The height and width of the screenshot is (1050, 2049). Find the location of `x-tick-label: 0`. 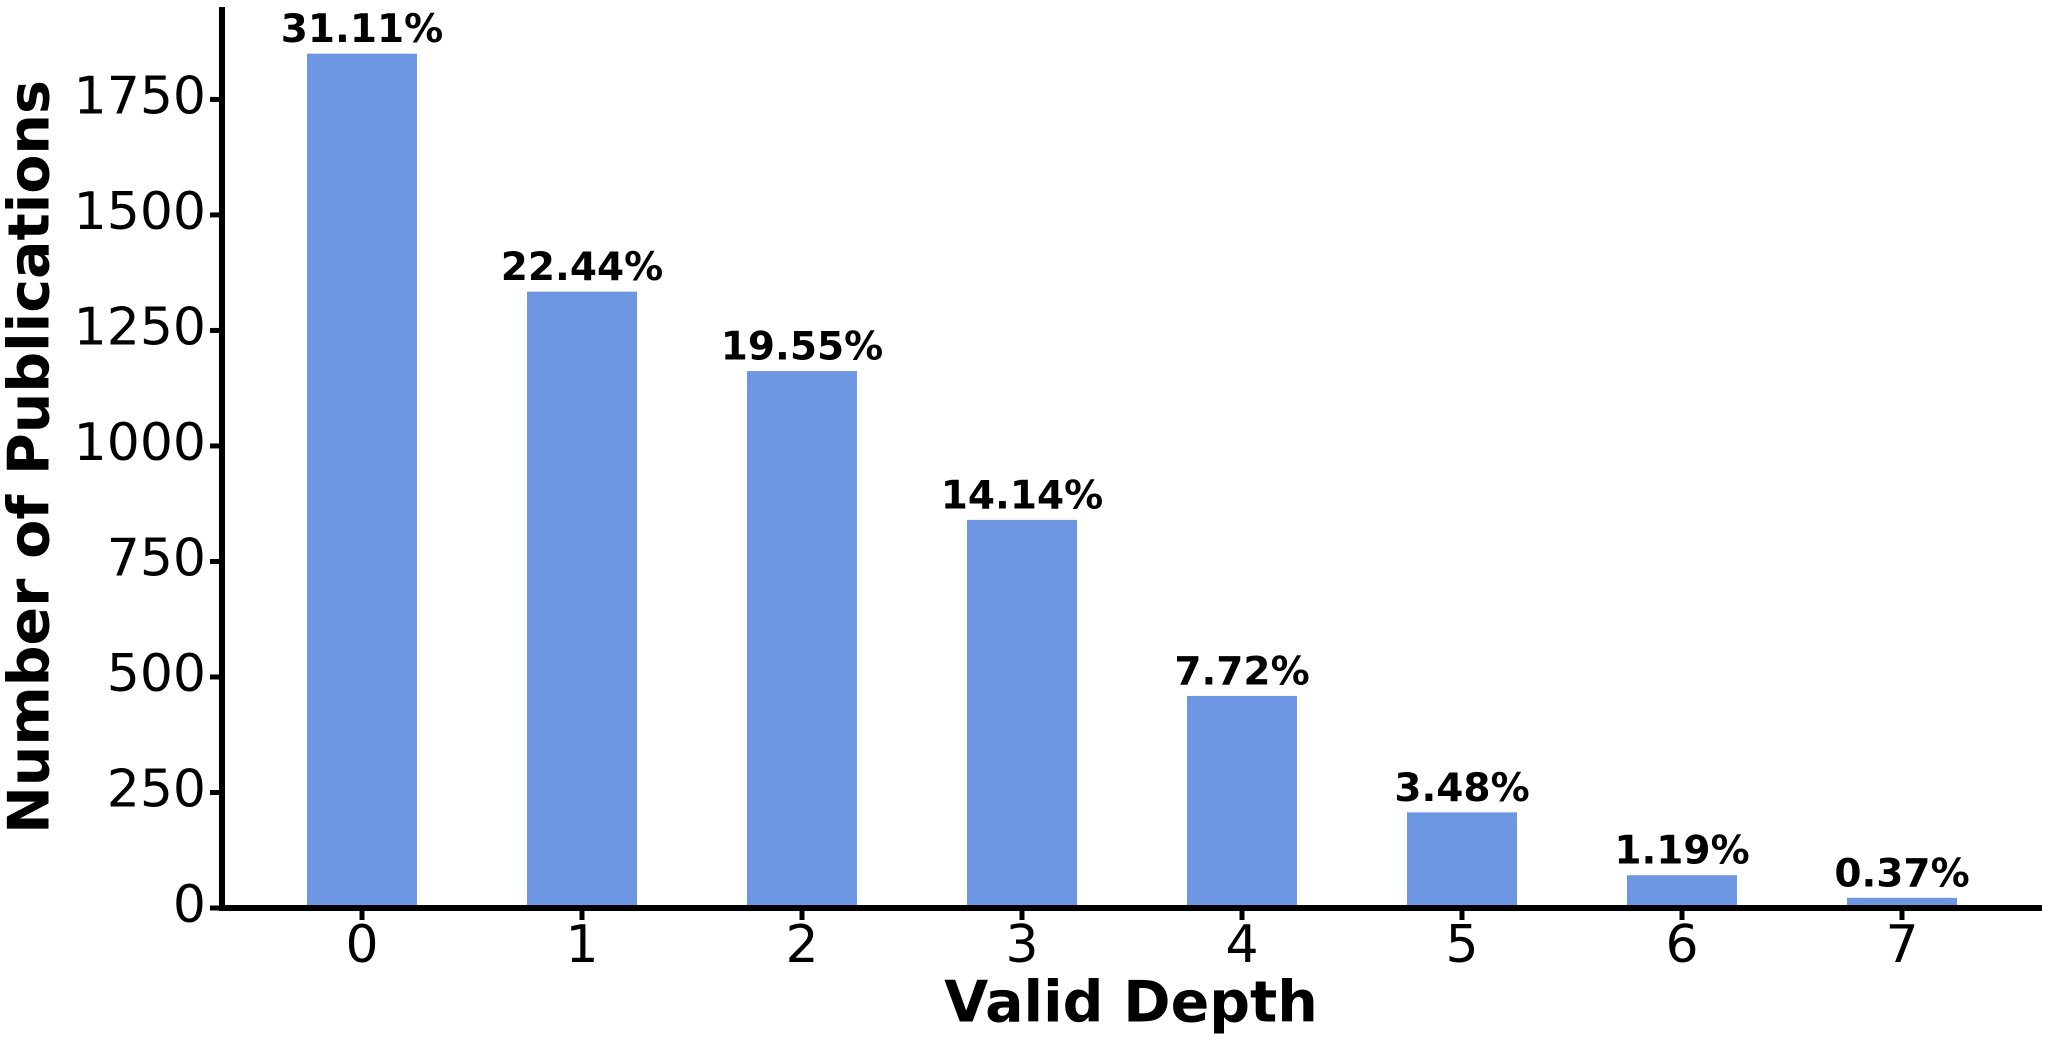

x-tick-label: 0 is located at coordinates (361, 945).